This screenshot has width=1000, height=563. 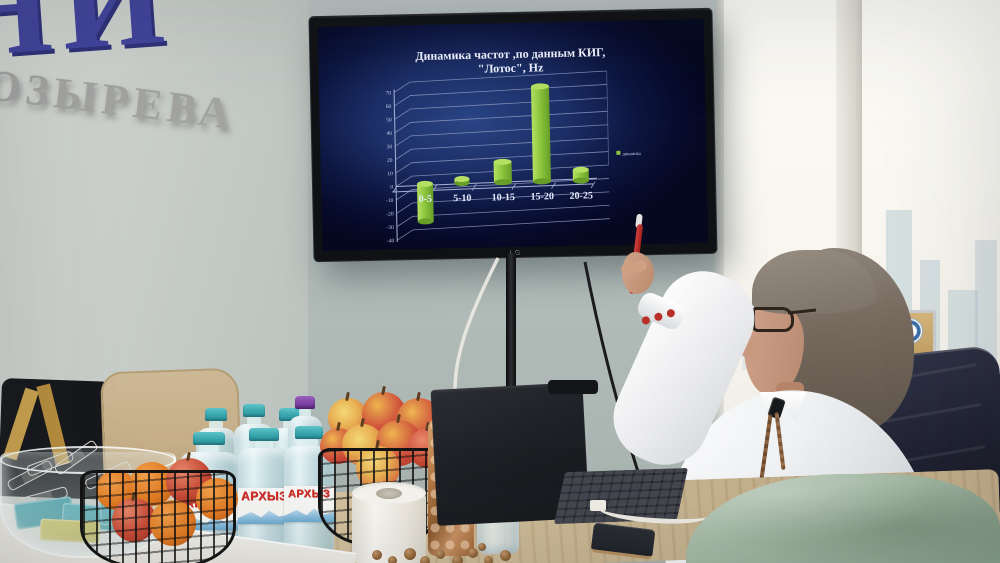 I want to click on svg-text: -40, so click(x=391, y=241).